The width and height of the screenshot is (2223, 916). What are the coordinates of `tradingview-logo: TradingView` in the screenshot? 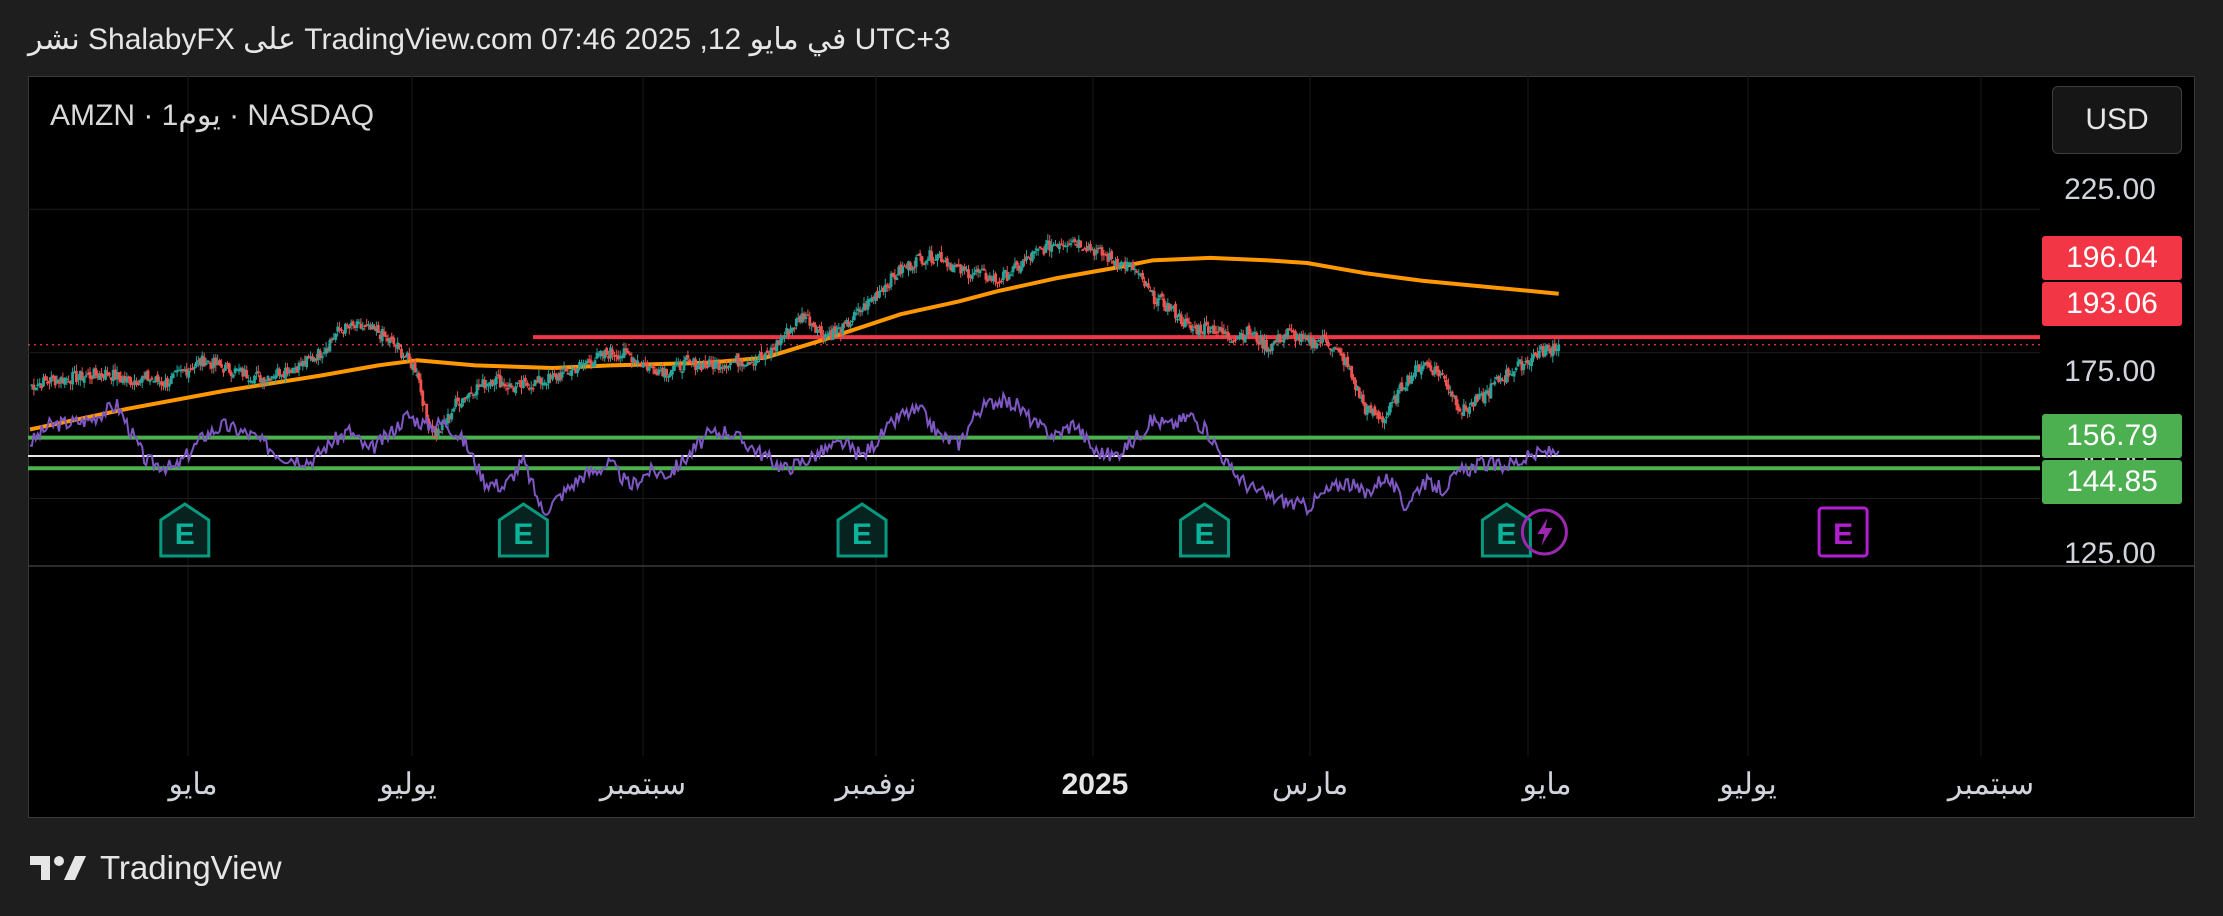 It's located at (155, 868).